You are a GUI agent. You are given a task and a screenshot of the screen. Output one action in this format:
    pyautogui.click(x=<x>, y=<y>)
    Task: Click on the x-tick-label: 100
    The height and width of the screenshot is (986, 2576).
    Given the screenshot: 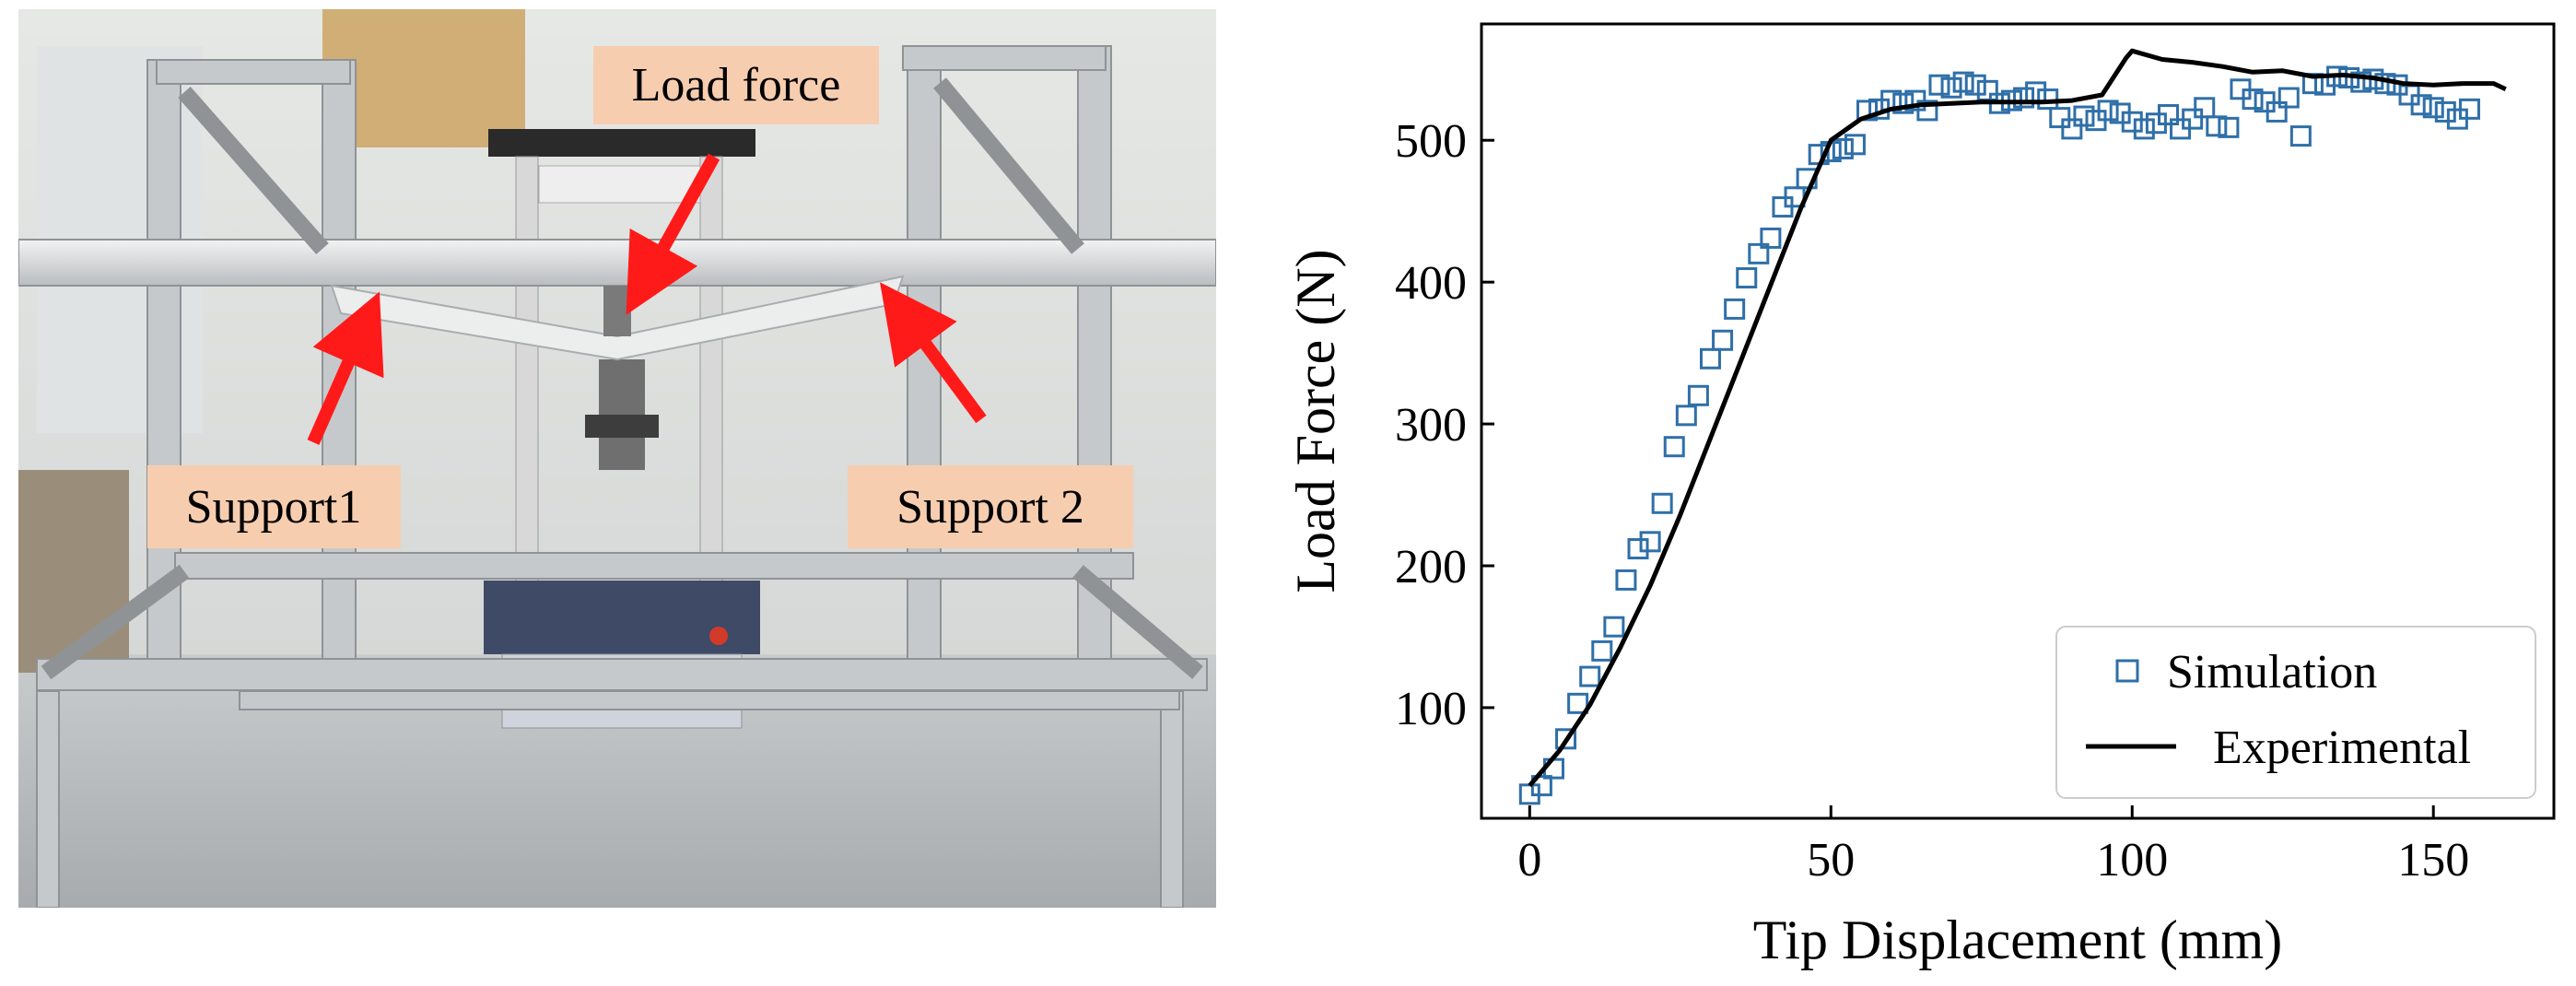 What is the action you would take?
    pyautogui.click(x=2132, y=860)
    